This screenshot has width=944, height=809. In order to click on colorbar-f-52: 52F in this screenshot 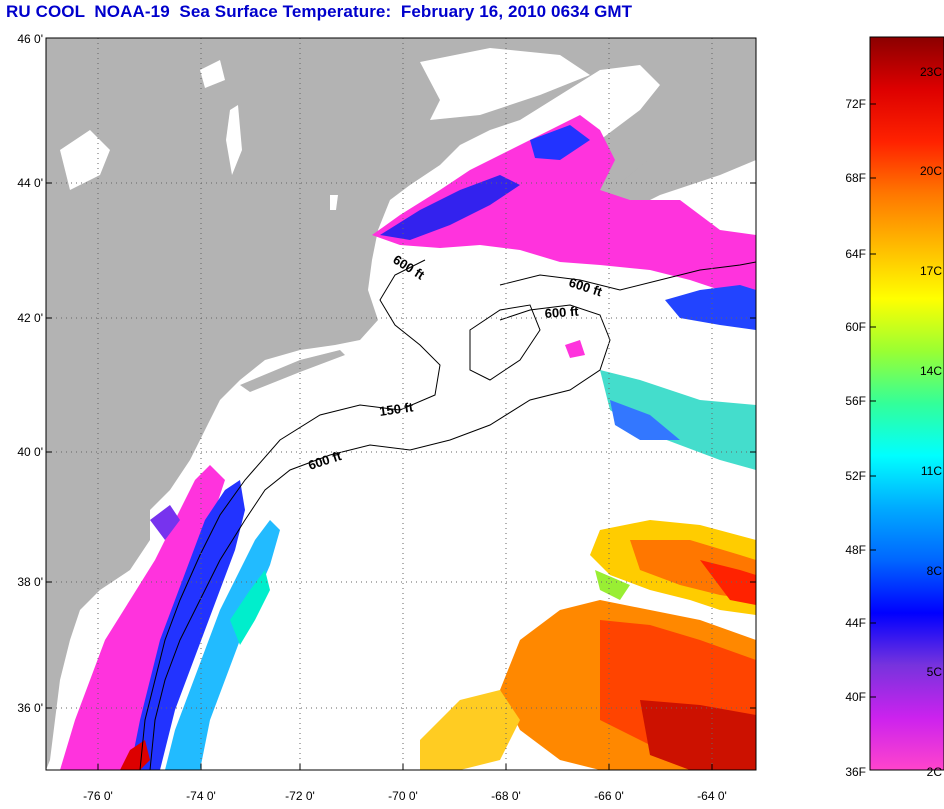, I will do `click(855, 476)`.